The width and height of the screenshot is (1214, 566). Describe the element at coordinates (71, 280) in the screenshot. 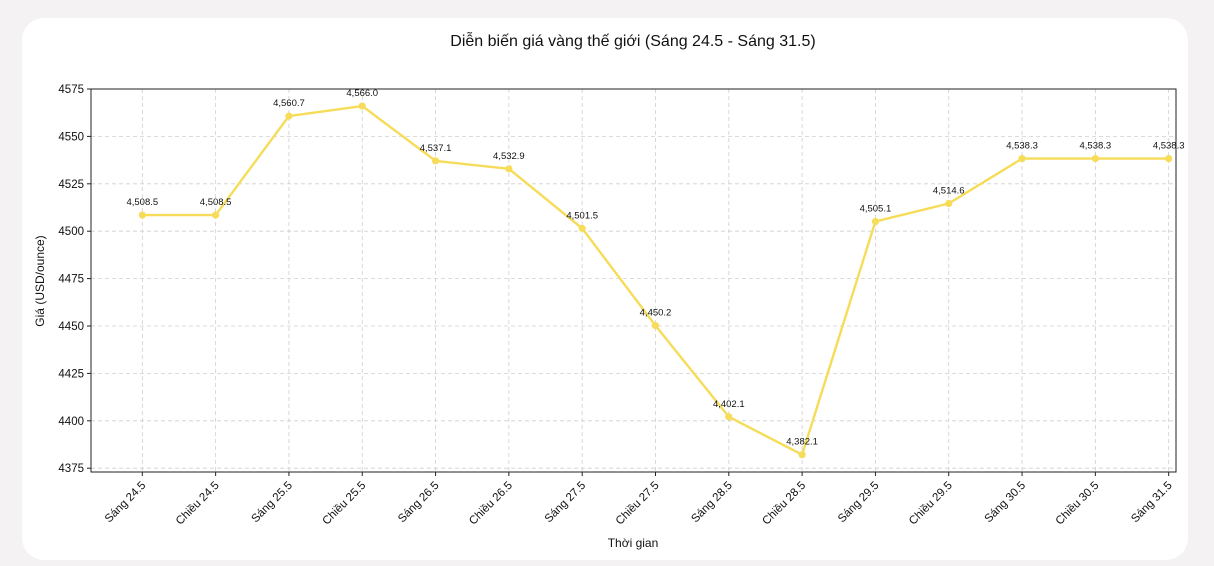

I see `y-tick-label: 4475` at that location.